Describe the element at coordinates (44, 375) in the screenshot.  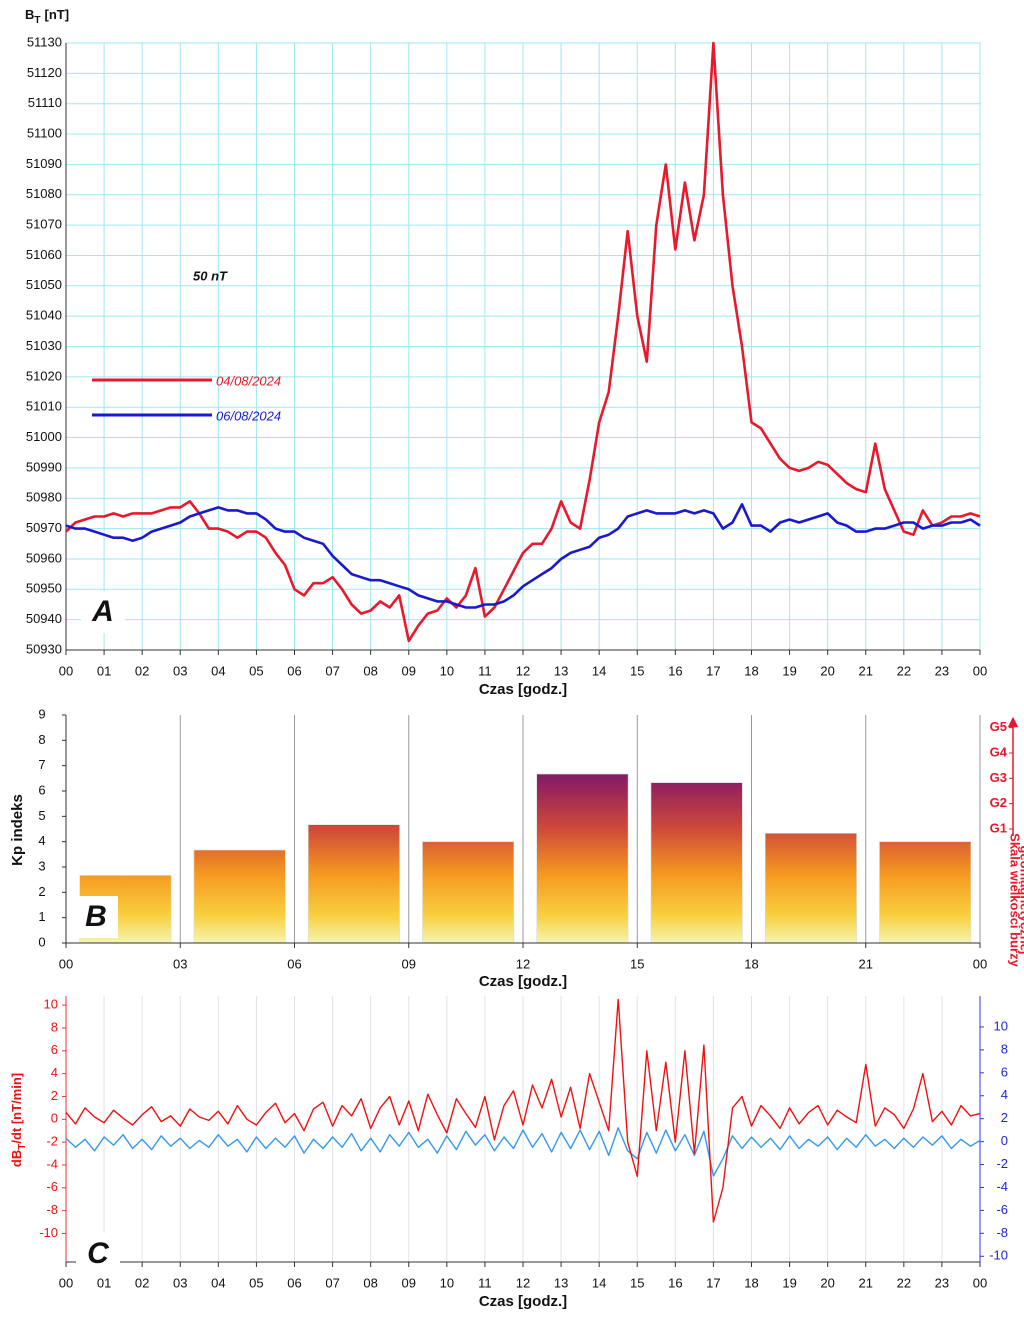
I see `y-tick-label: 51020` at that location.